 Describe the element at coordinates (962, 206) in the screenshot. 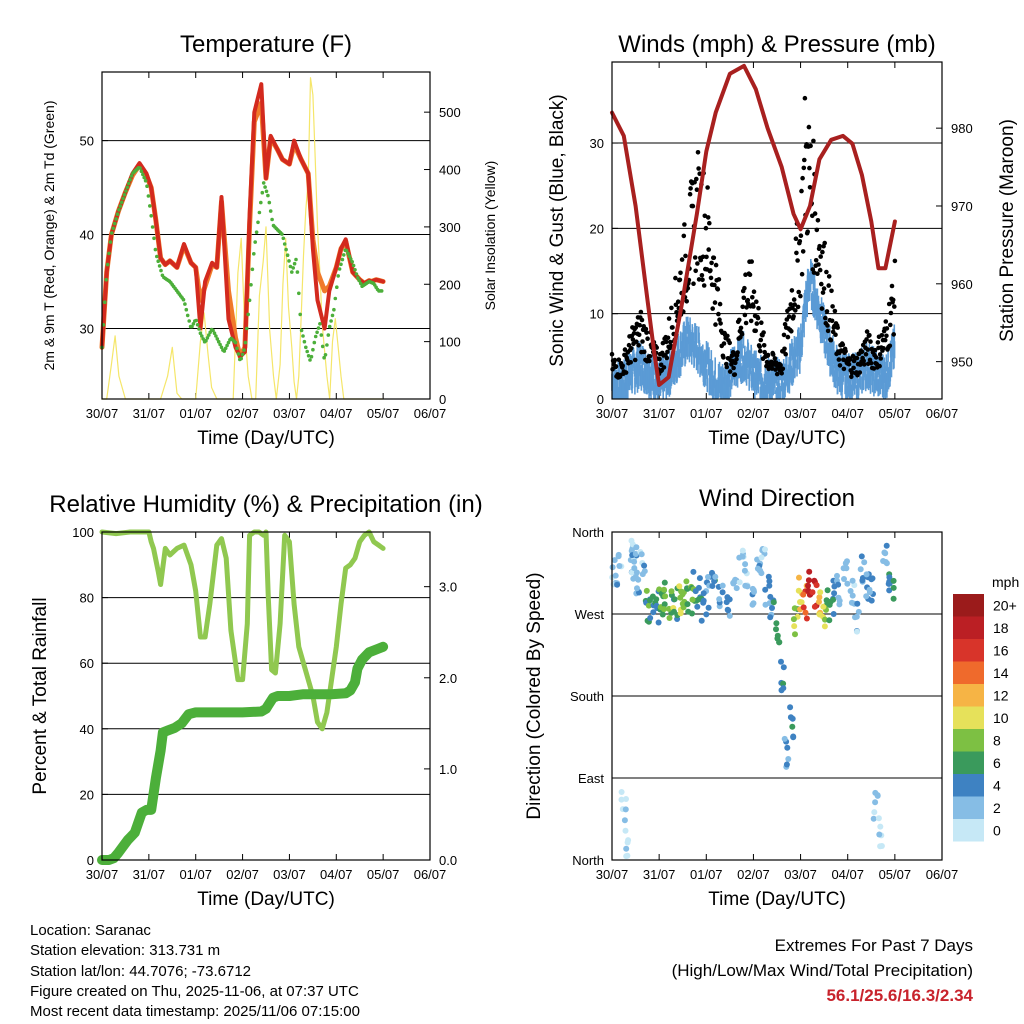

I see `y2-tick-label: 970` at that location.